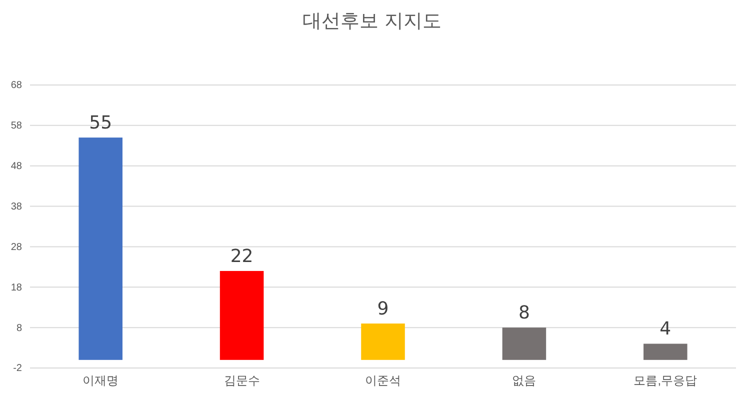  Describe the element at coordinates (372, 21) in the screenshot. I see `chart-title: 대선후보 지지도` at that location.